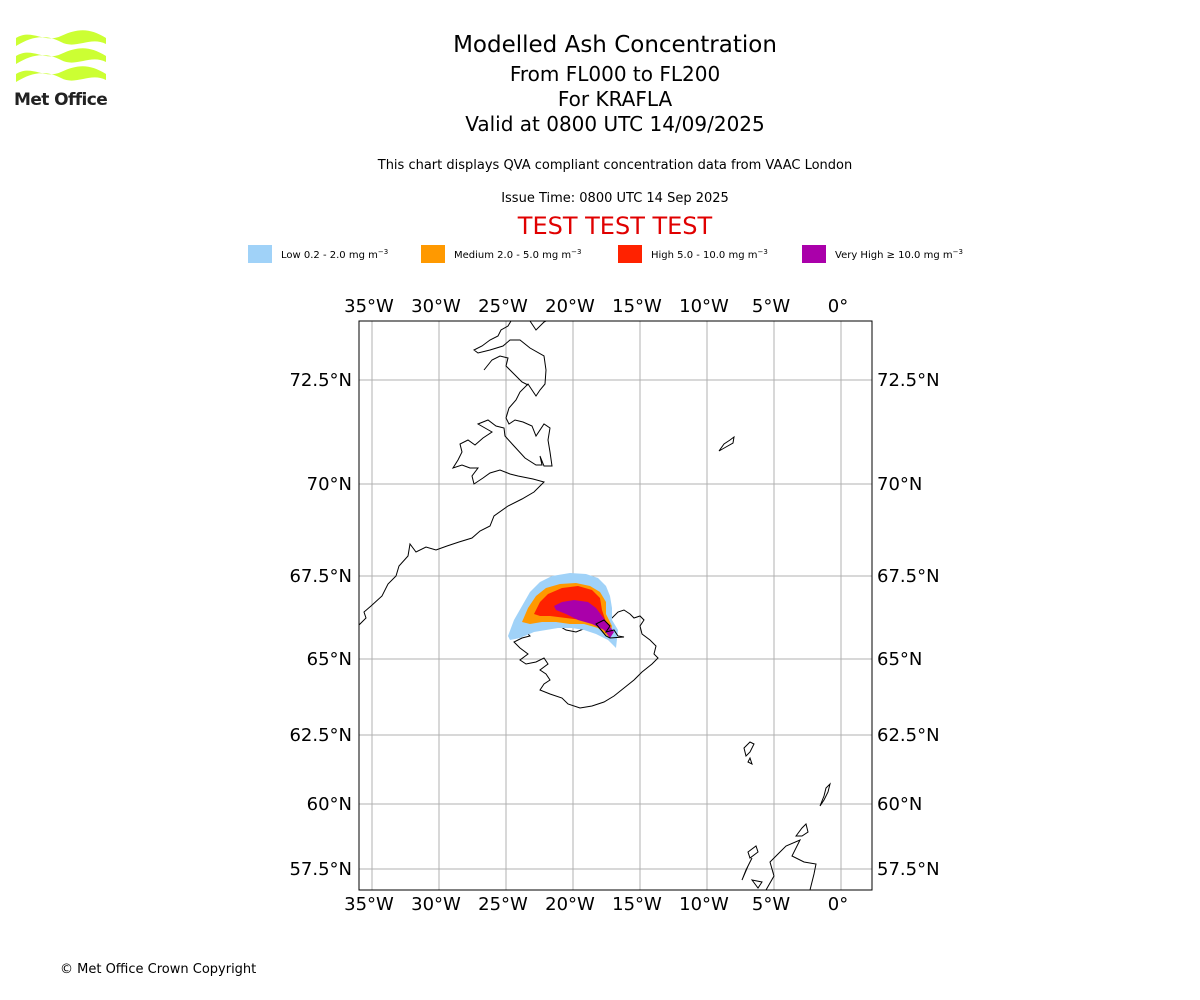  What do you see at coordinates (615, 74) in the screenshot?
I see `flight-level-range: From FL000 to FL200` at bounding box center [615, 74].